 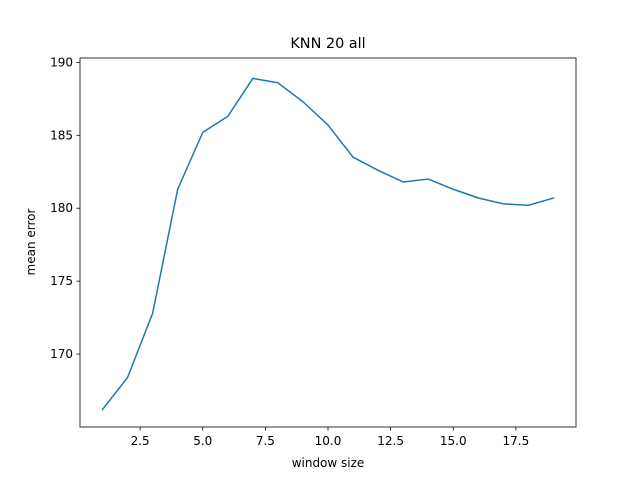 What do you see at coordinates (328, 463) in the screenshot?
I see `x-axis-label: window size` at bounding box center [328, 463].